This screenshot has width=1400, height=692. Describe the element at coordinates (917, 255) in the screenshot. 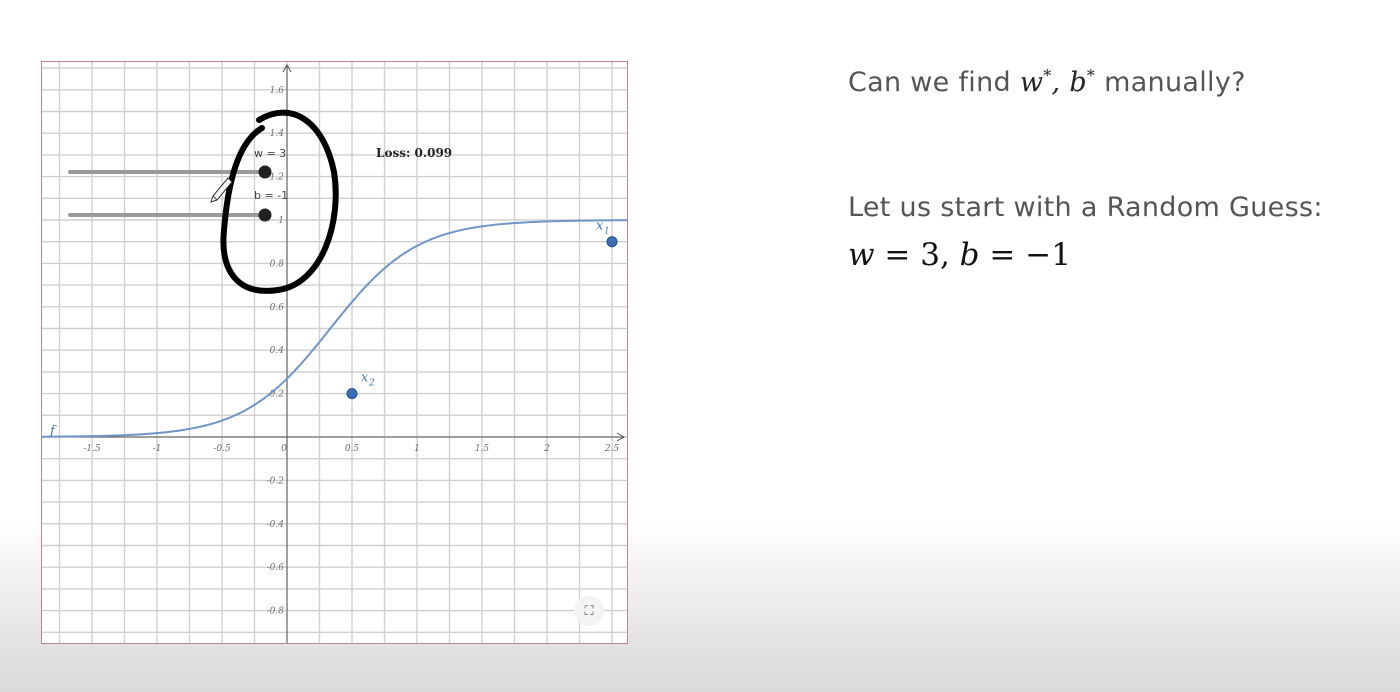

I see `equation-w-value: = 3,` at that location.